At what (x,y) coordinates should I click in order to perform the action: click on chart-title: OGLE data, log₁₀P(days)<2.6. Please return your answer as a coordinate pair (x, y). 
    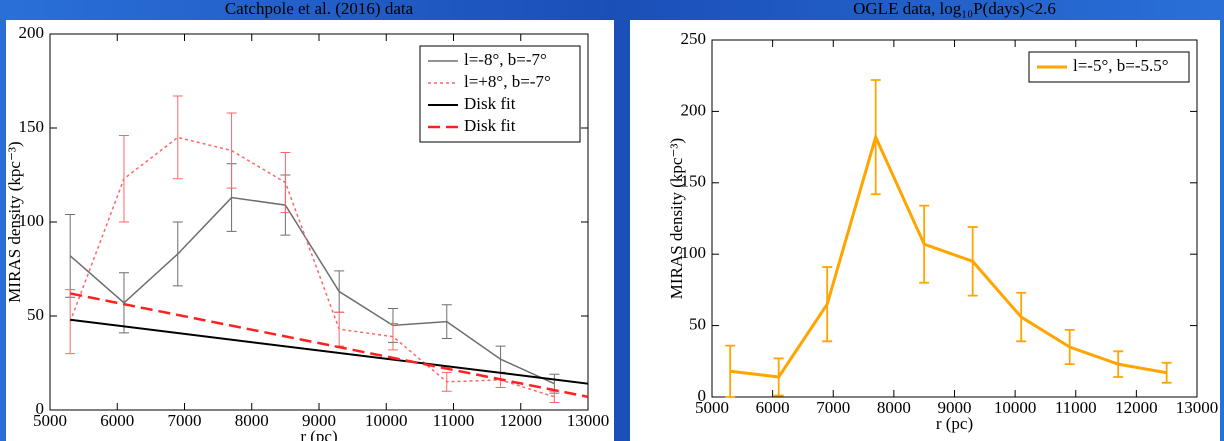
    Looking at the image, I should click on (954, 9).